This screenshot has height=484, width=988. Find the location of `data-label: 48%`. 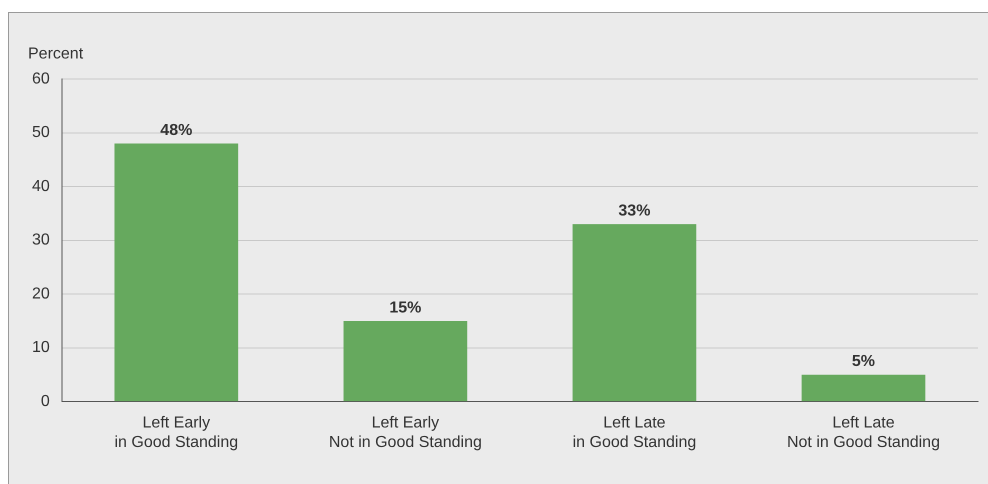

data-label: 48% is located at coordinates (176, 130).